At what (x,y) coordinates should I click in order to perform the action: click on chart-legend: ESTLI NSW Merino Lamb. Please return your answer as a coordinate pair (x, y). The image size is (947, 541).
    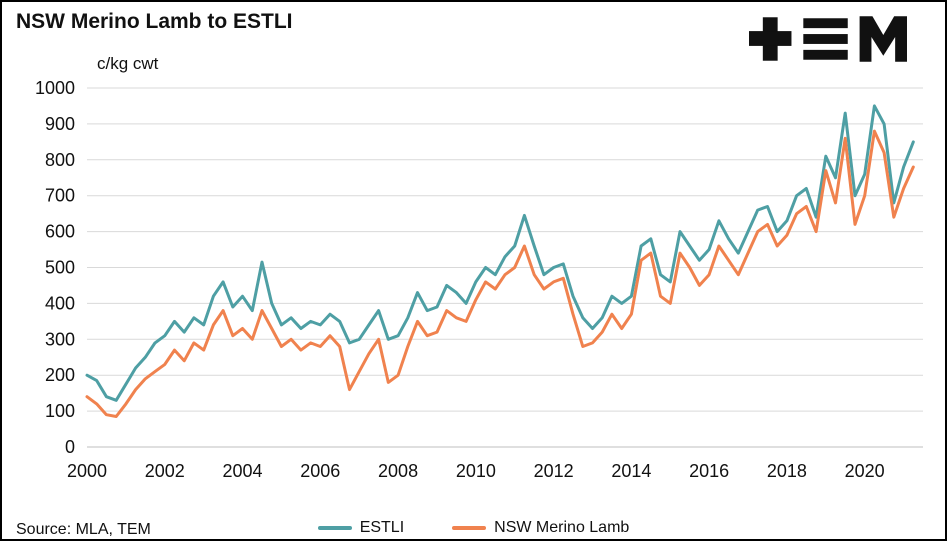
    Looking at the image, I should click on (473, 528).